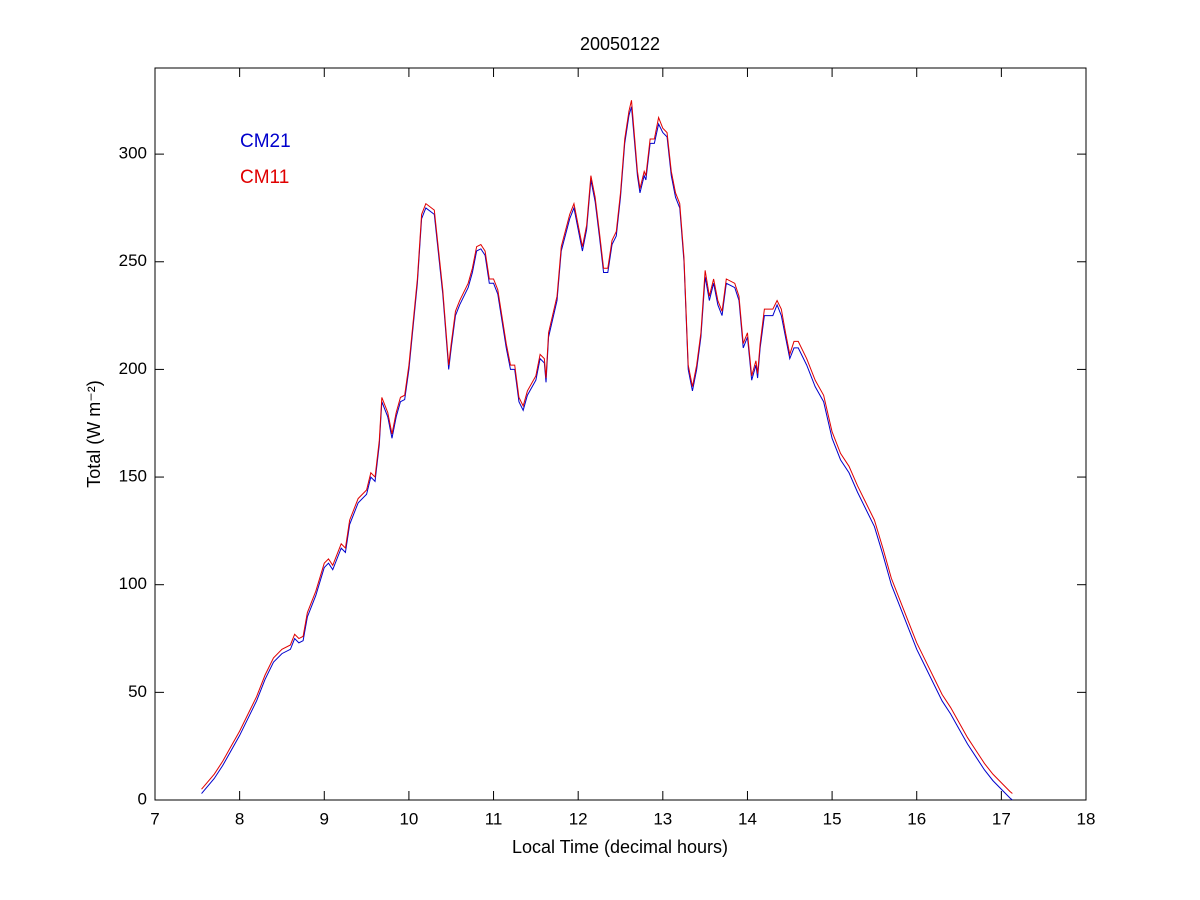  What do you see at coordinates (137, 691) in the screenshot?
I see `y-tick-label: 50` at bounding box center [137, 691].